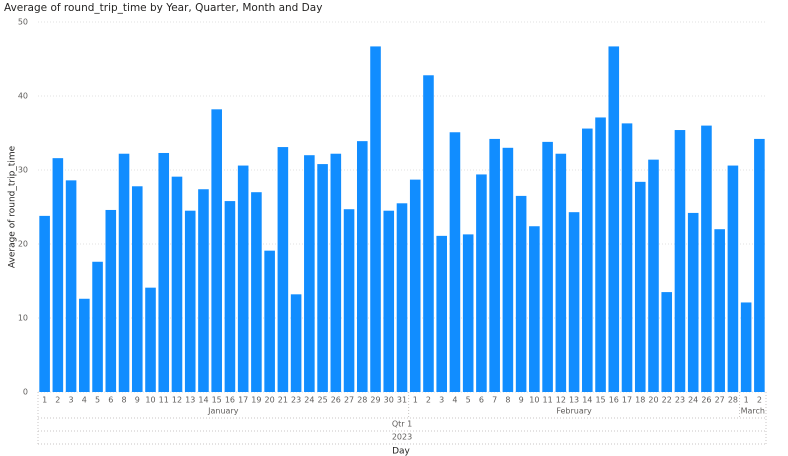 The image size is (788, 456). I want to click on month-label: February, so click(574, 411).